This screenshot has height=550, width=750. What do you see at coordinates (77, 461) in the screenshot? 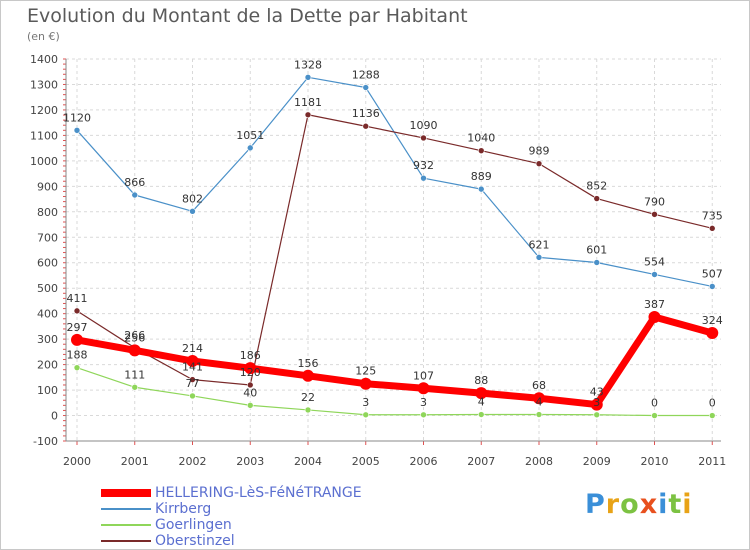
I see `x-tick-label: 2000` at bounding box center [77, 461].